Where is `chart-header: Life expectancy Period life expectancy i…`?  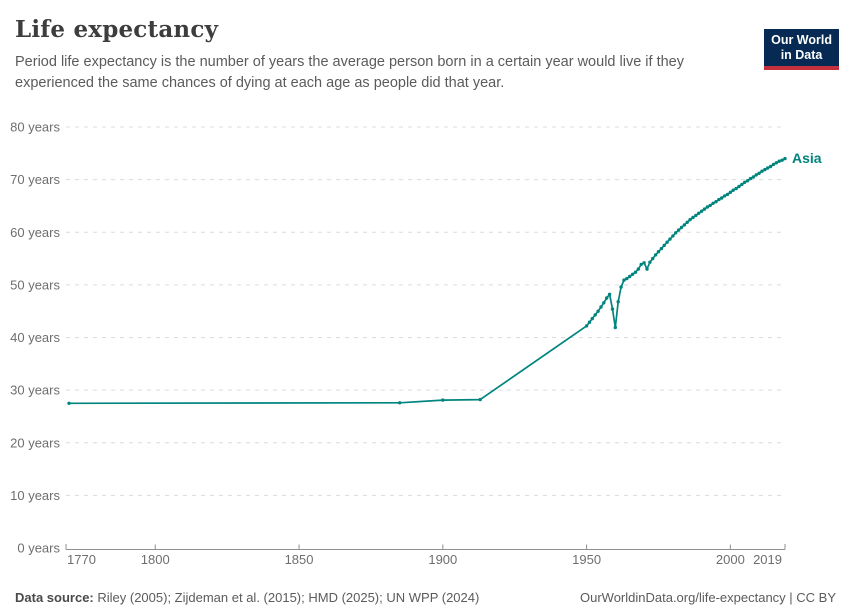 chart-header: Life expectancy Period life expectancy i… is located at coordinates (425, 54).